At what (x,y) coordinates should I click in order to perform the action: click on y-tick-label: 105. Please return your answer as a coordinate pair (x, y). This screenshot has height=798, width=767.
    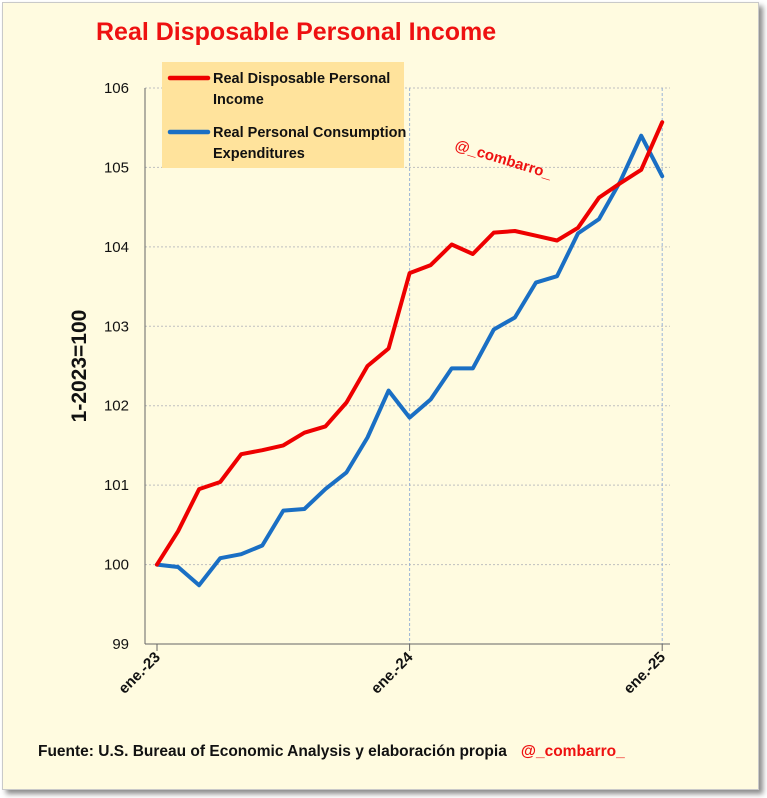
    Looking at the image, I should click on (116, 167).